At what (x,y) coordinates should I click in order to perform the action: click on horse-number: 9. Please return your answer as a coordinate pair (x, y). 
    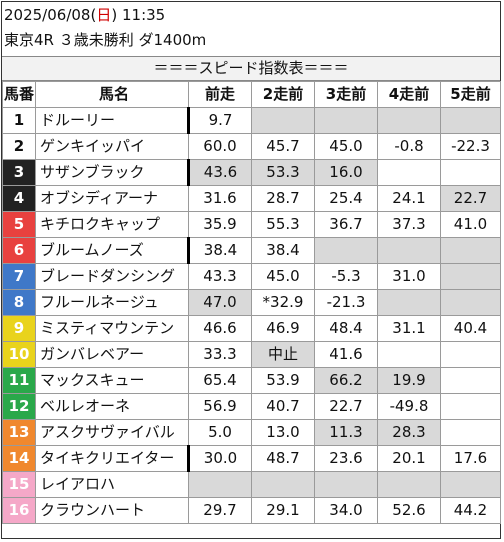
    Looking at the image, I should click on (19, 328).